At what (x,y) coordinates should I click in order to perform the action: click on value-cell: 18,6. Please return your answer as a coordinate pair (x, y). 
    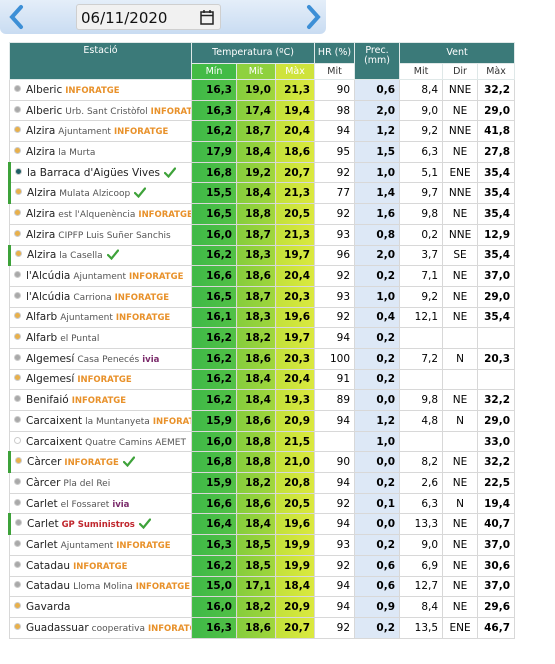
    Looking at the image, I should click on (256, 358).